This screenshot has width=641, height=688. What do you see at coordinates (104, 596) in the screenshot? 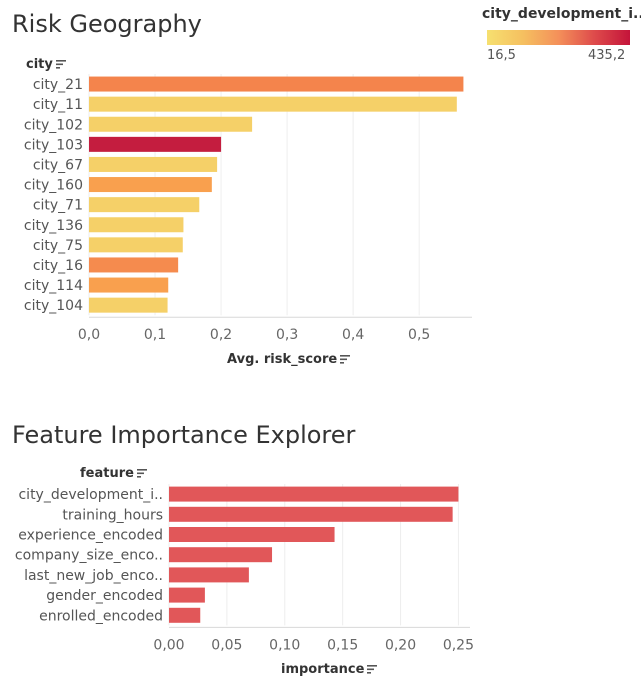
I see `category-label: gender_encoded` at bounding box center [104, 596].